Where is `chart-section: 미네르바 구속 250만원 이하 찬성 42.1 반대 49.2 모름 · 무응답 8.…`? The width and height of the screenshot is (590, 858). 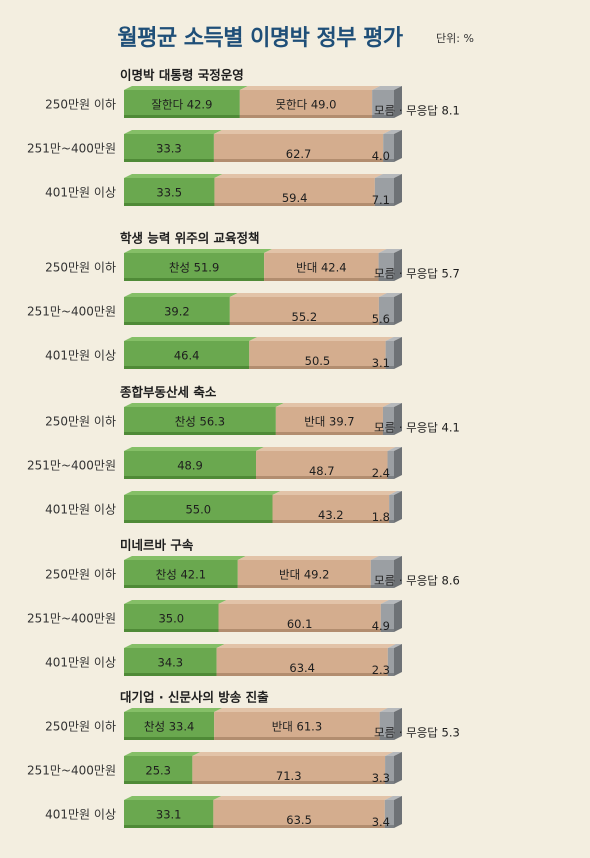
chart-section: 미네르바 구속 250만원 이하 찬성 42.1 반대 49.2 모름 · 무응답 8.… is located at coordinates (243, 608).